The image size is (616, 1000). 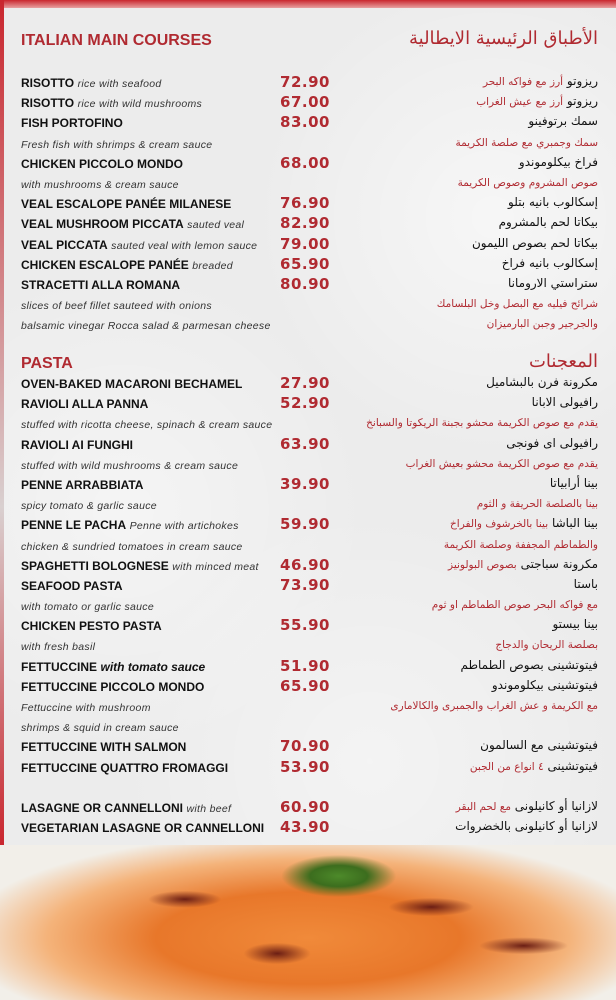 What do you see at coordinates (582, 81) in the screenshot?
I see `item-name-ar: ريزوتو` at bounding box center [582, 81].